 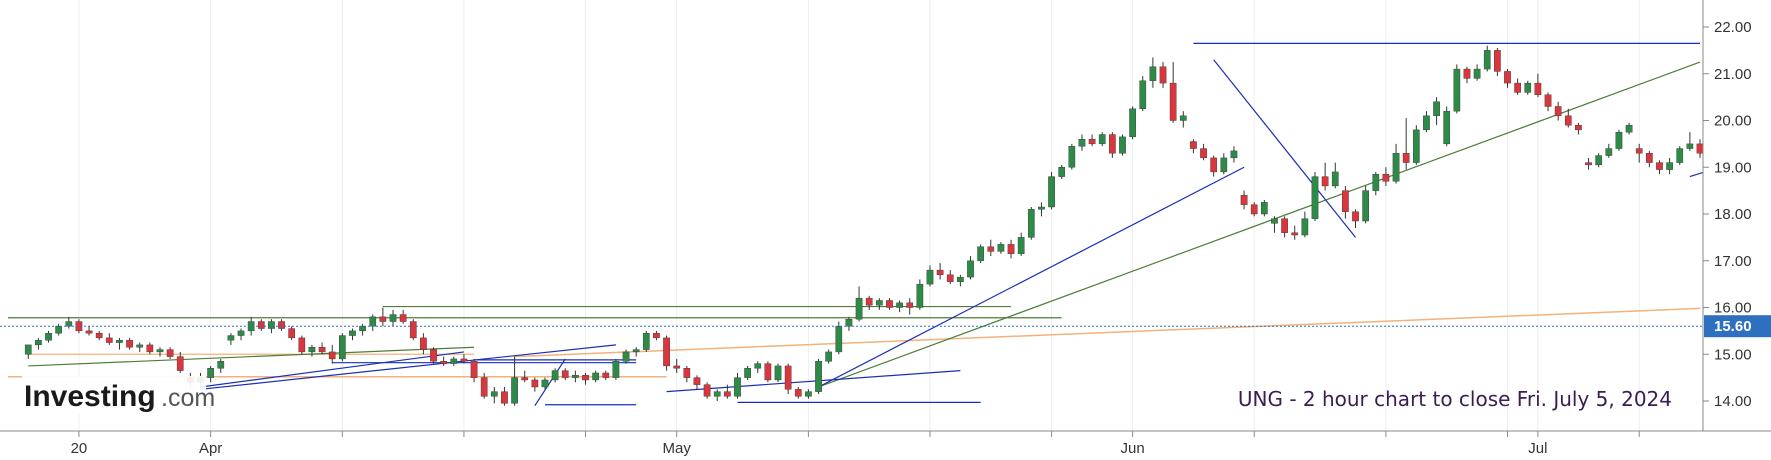 What do you see at coordinates (855, 444) in the screenshot?
I see `x-axis-ticks: 20 Apr May Jun Jul` at bounding box center [855, 444].